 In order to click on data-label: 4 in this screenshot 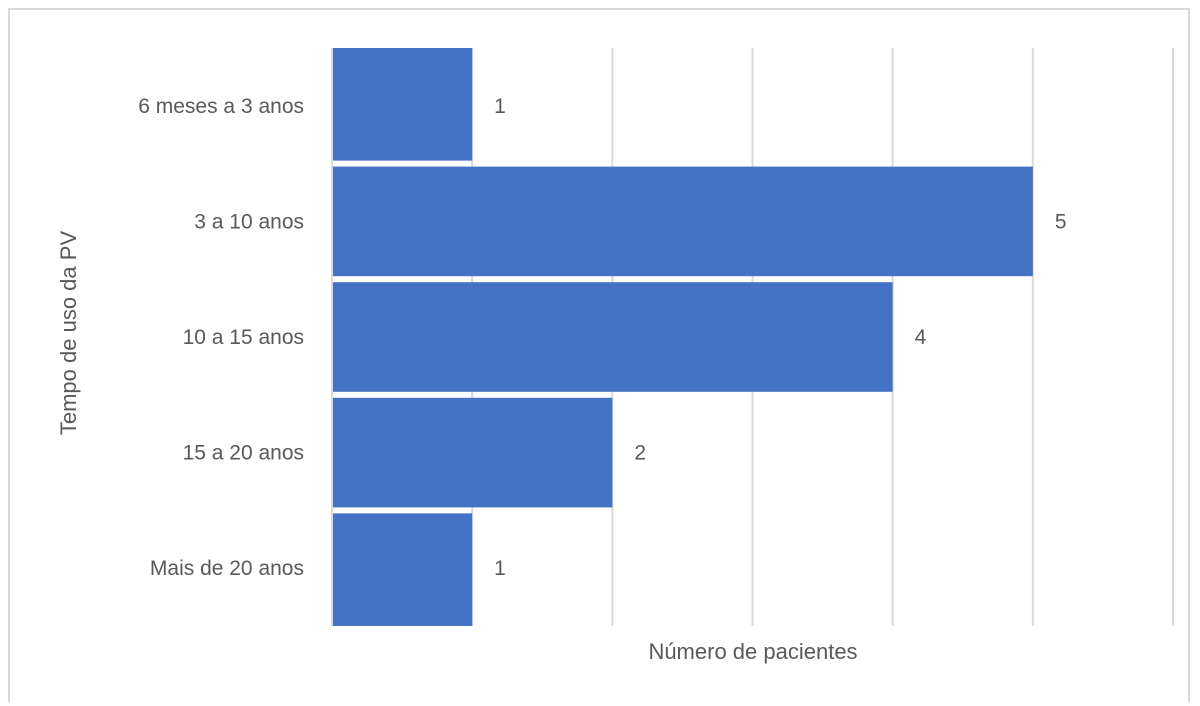, I will do `click(921, 337)`.